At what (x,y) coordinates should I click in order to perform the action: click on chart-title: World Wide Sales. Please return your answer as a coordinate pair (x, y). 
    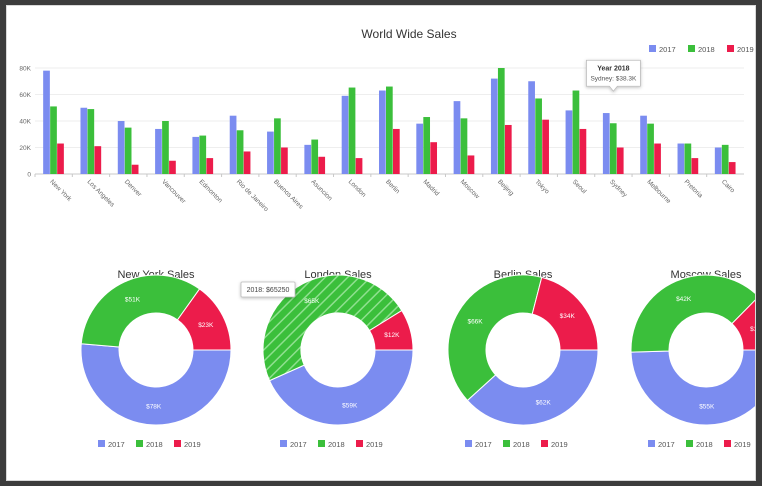
    Looking at the image, I should click on (408, 34).